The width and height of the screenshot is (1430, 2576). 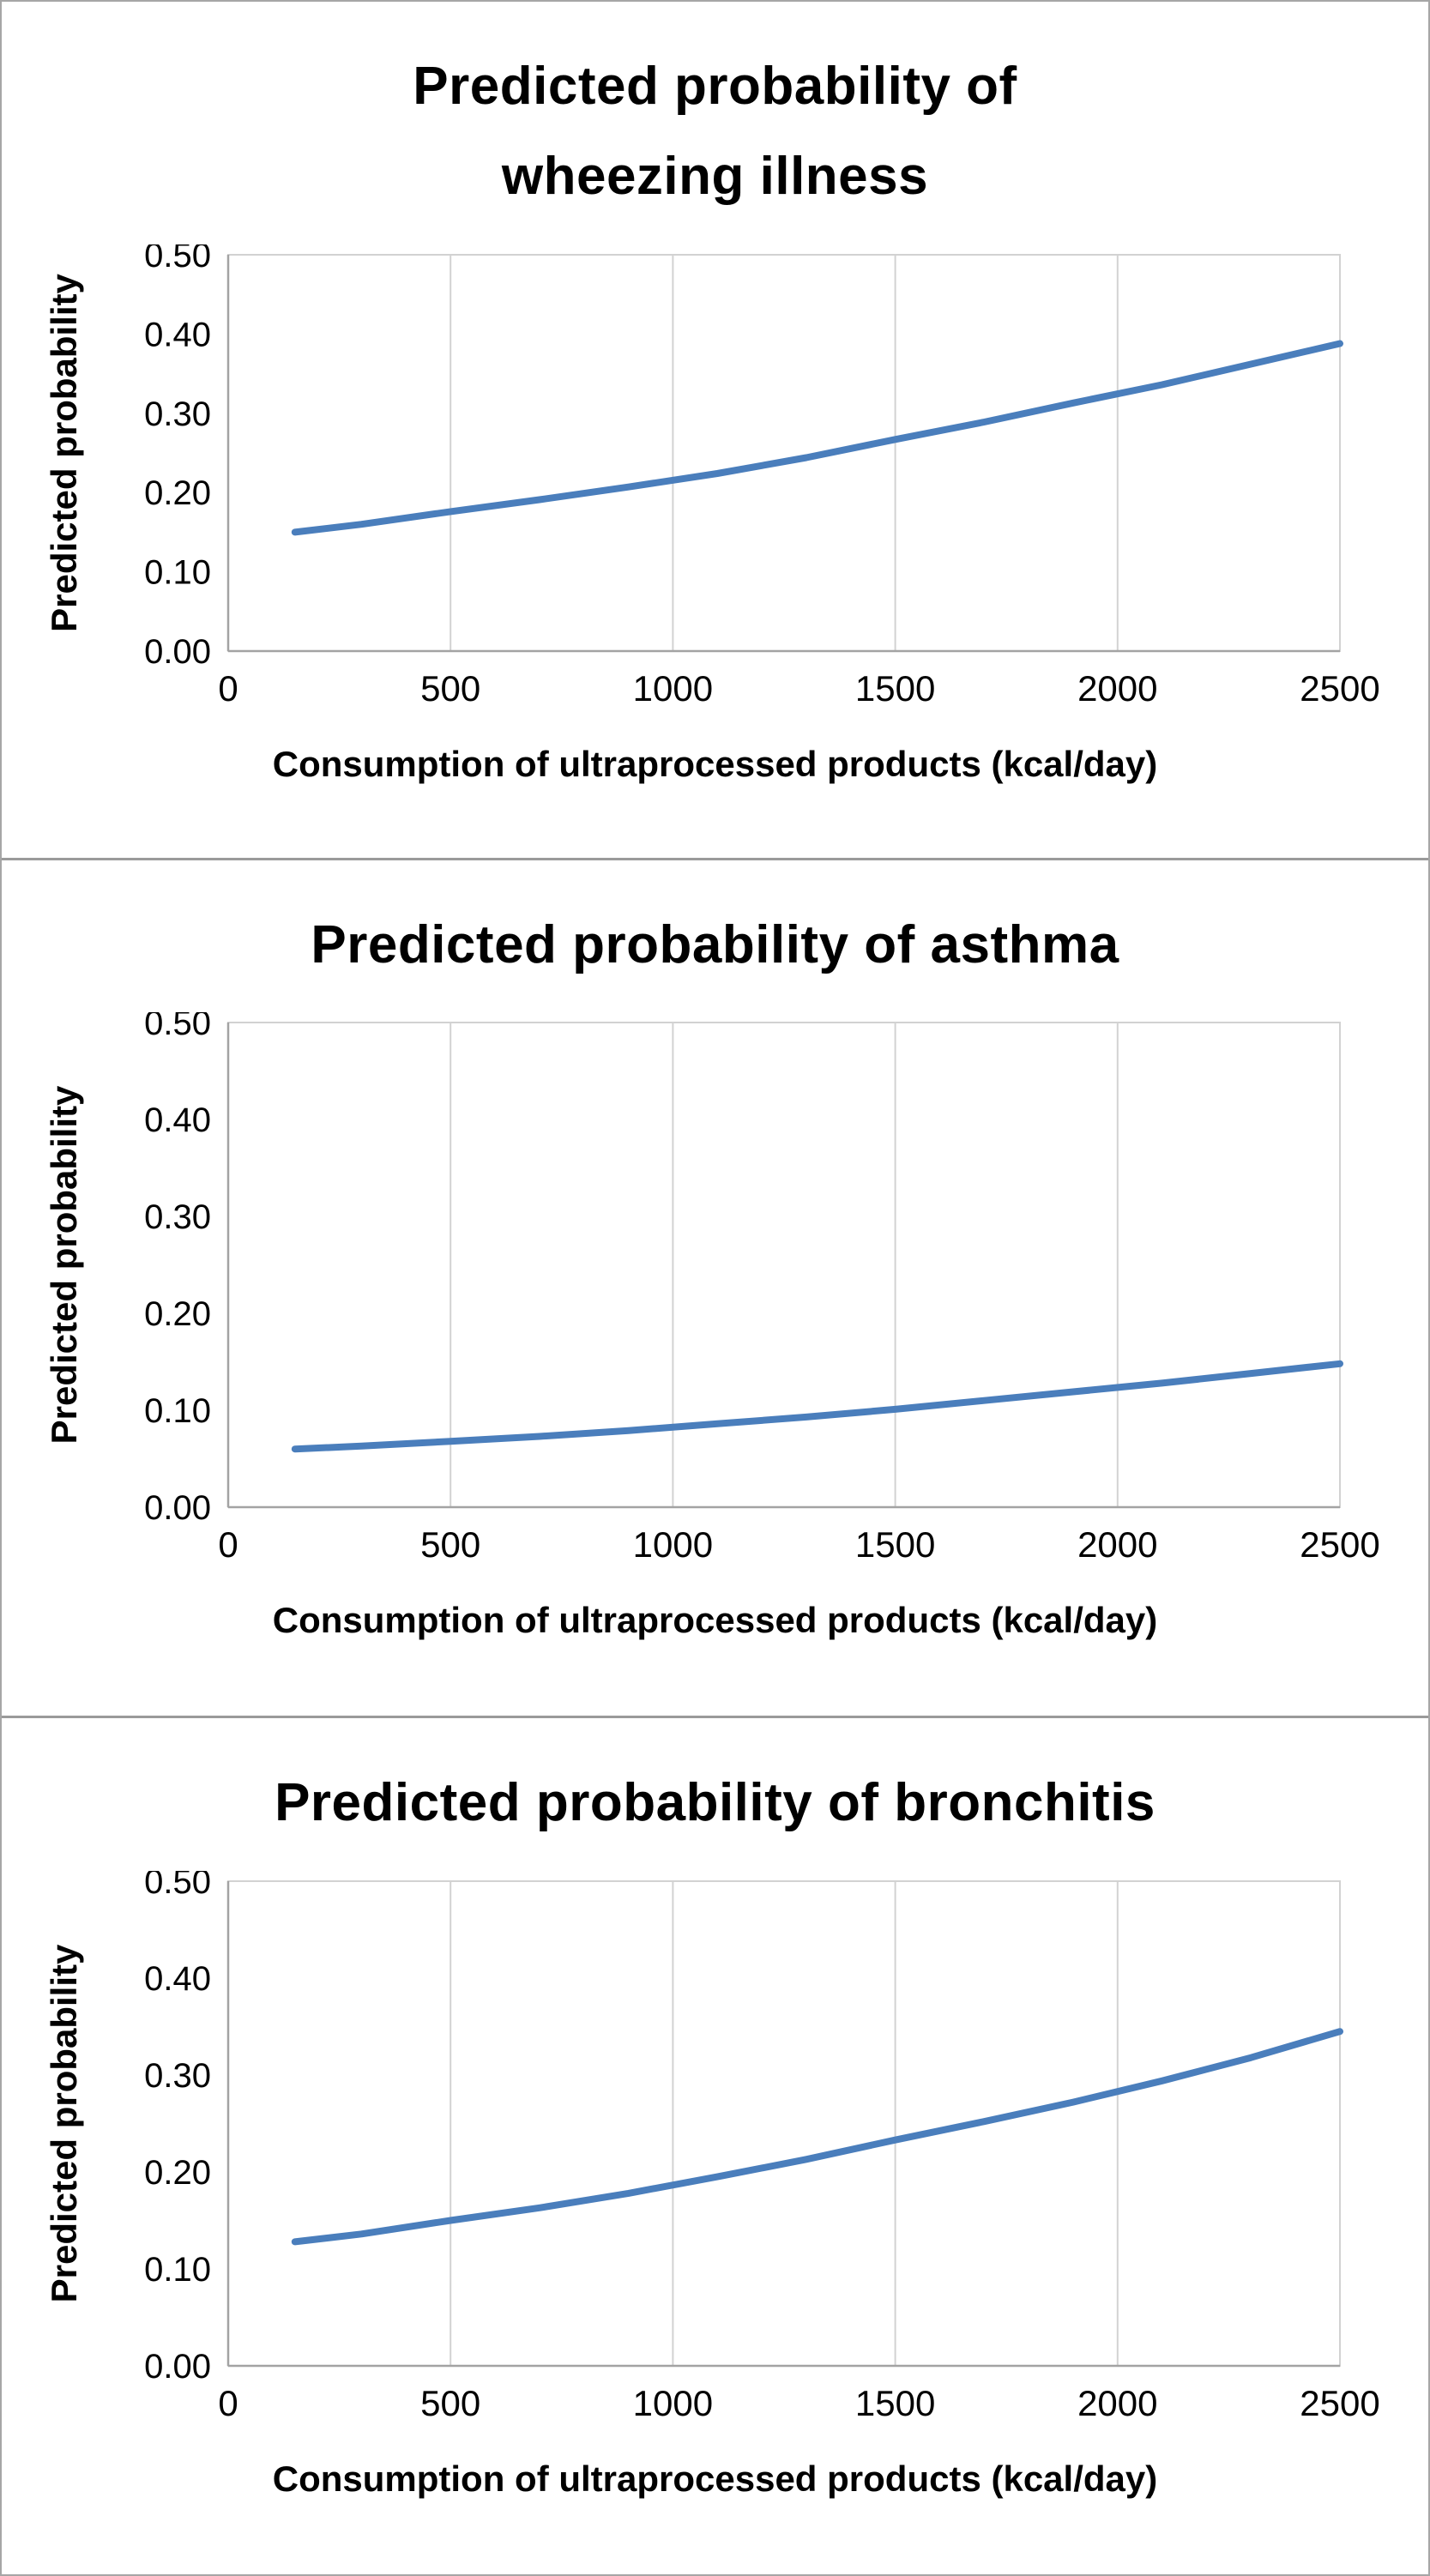 I want to click on chart-title: Predicted probability of bronchitis, so click(x=715, y=1803).